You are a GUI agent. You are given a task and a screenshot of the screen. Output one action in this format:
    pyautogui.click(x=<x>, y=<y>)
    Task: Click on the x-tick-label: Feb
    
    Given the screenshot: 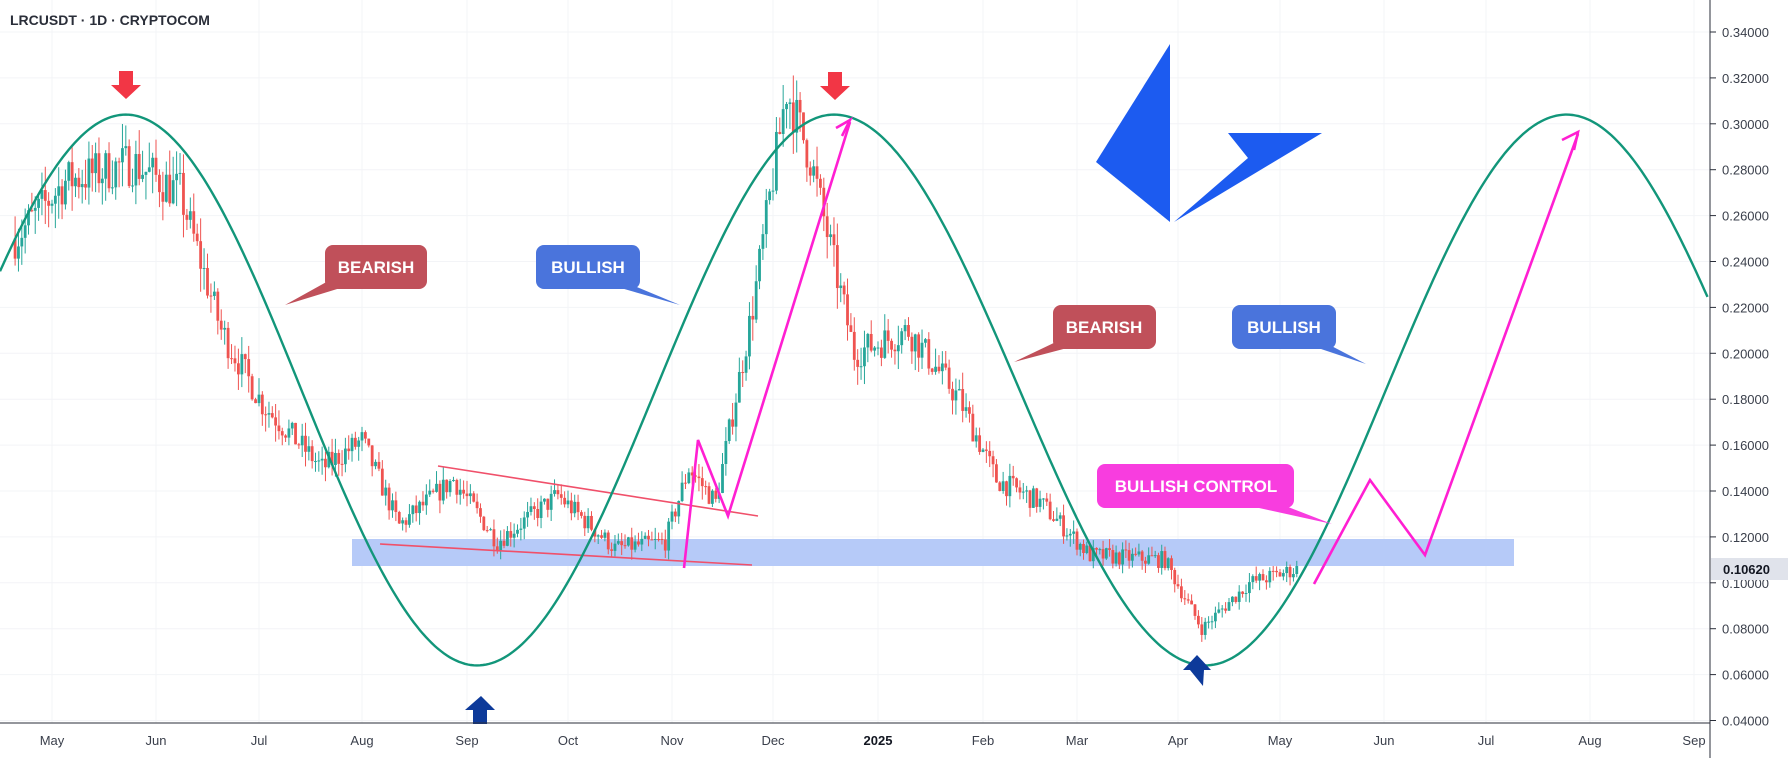 What is the action you would take?
    pyautogui.click(x=983, y=740)
    